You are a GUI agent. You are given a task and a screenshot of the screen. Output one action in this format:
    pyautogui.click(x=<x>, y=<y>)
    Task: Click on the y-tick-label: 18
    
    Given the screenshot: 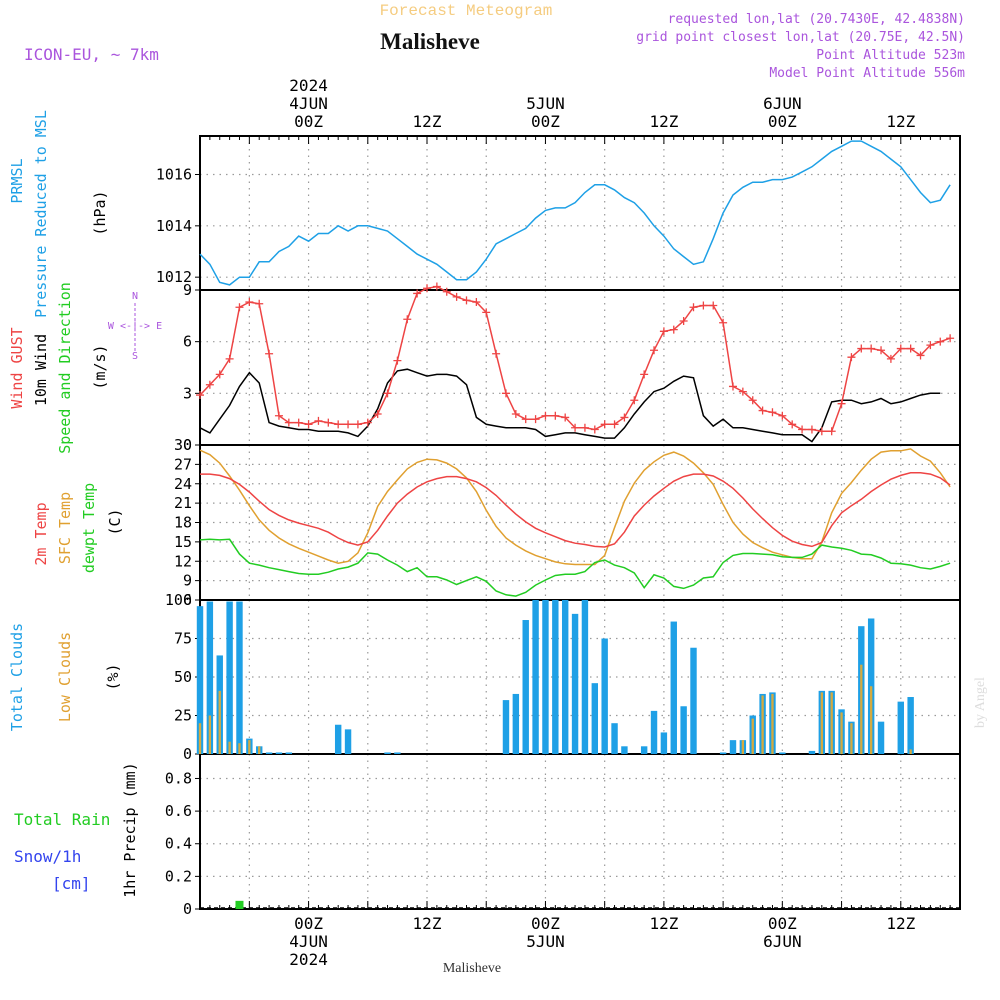 What is the action you would take?
    pyautogui.click(x=183, y=523)
    